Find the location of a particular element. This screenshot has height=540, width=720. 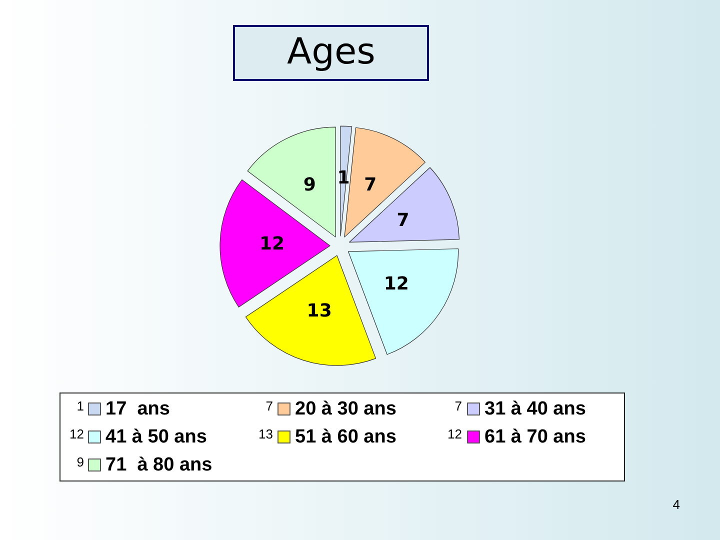

text: 4 is located at coordinates (676, 504).